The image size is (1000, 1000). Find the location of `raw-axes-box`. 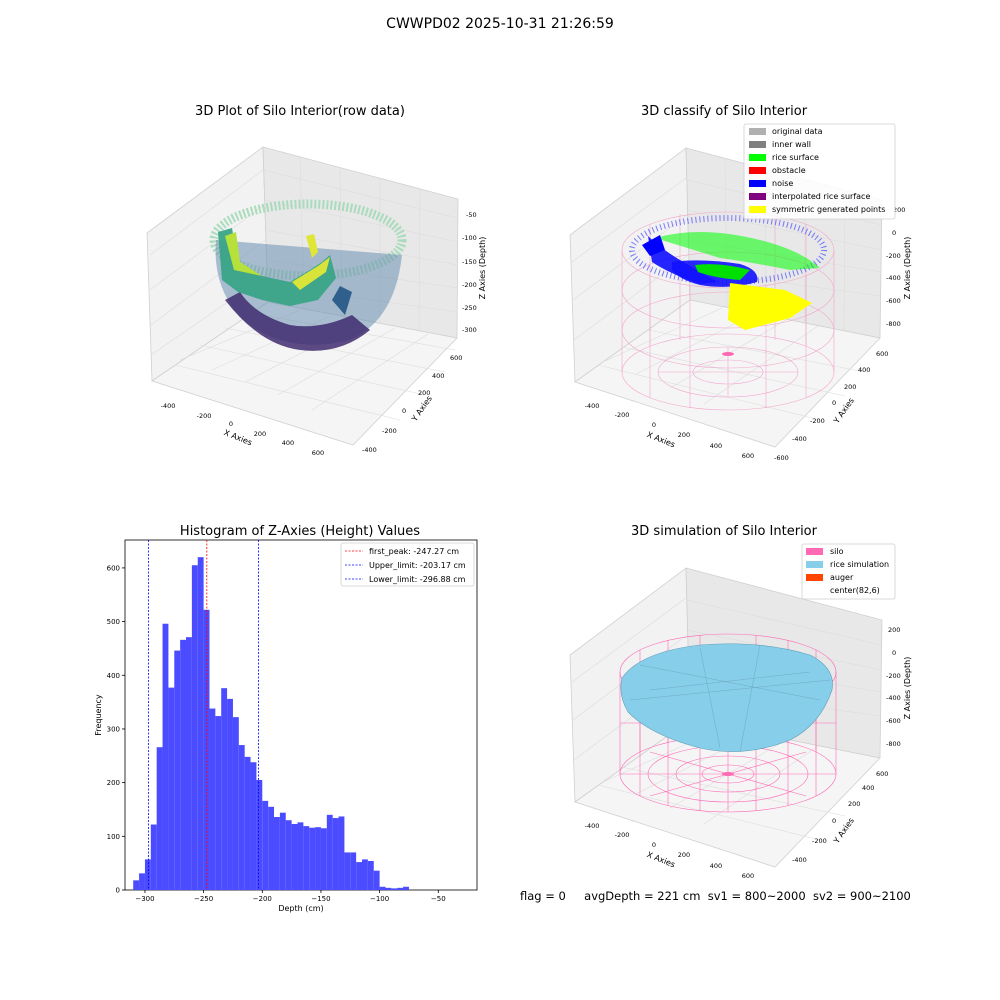

raw-axes-box is located at coordinates (302, 296).